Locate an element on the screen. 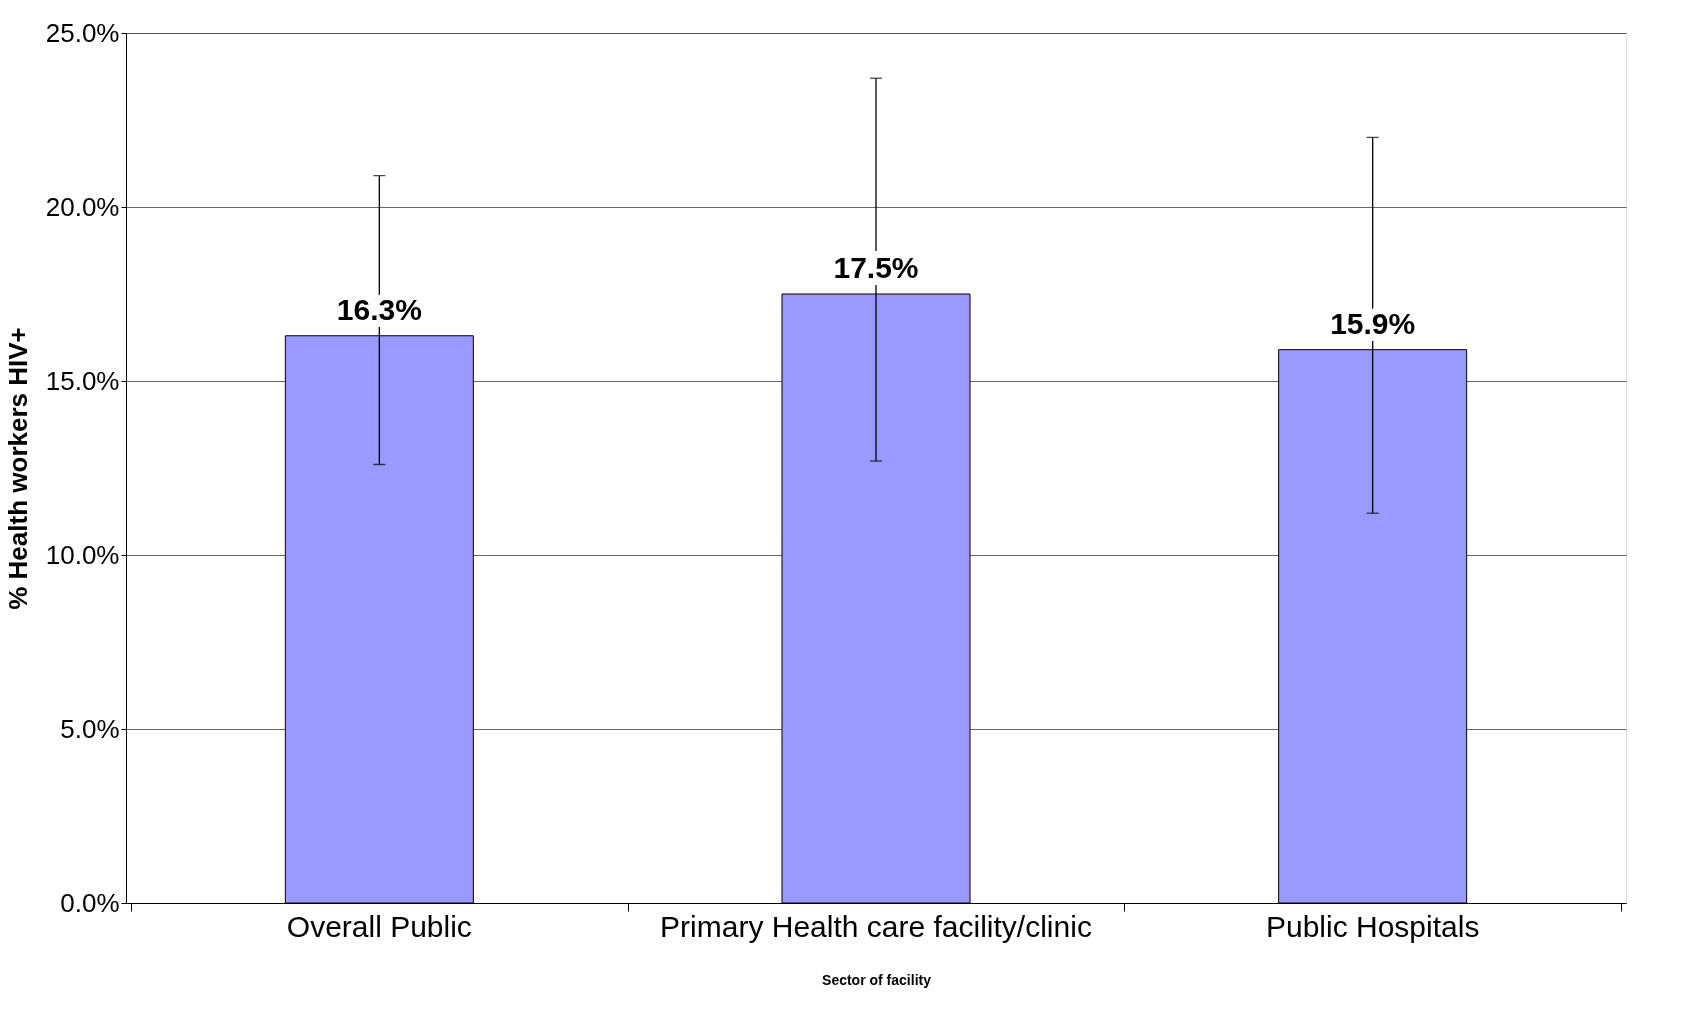  y-tick-label: 0.0% is located at coordinates (90, 902).